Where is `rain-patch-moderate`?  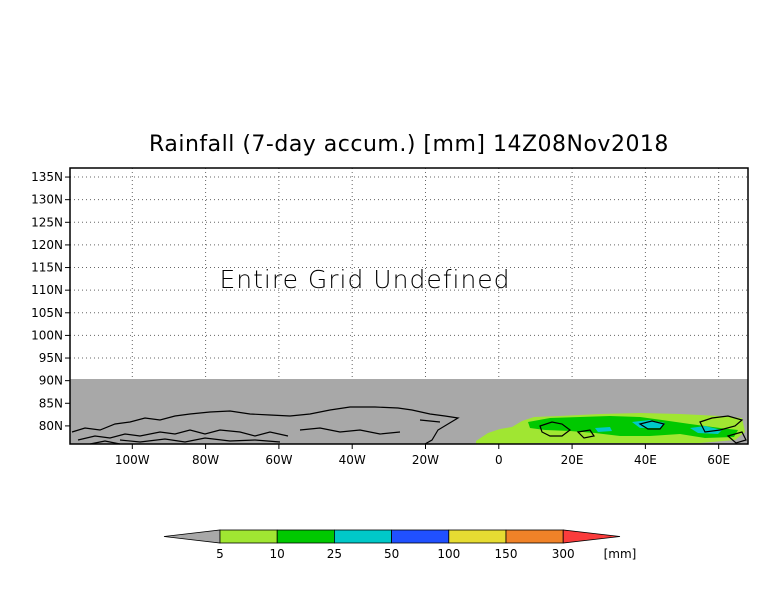 rain-patch-moderate is located at coordinates (633, 427).